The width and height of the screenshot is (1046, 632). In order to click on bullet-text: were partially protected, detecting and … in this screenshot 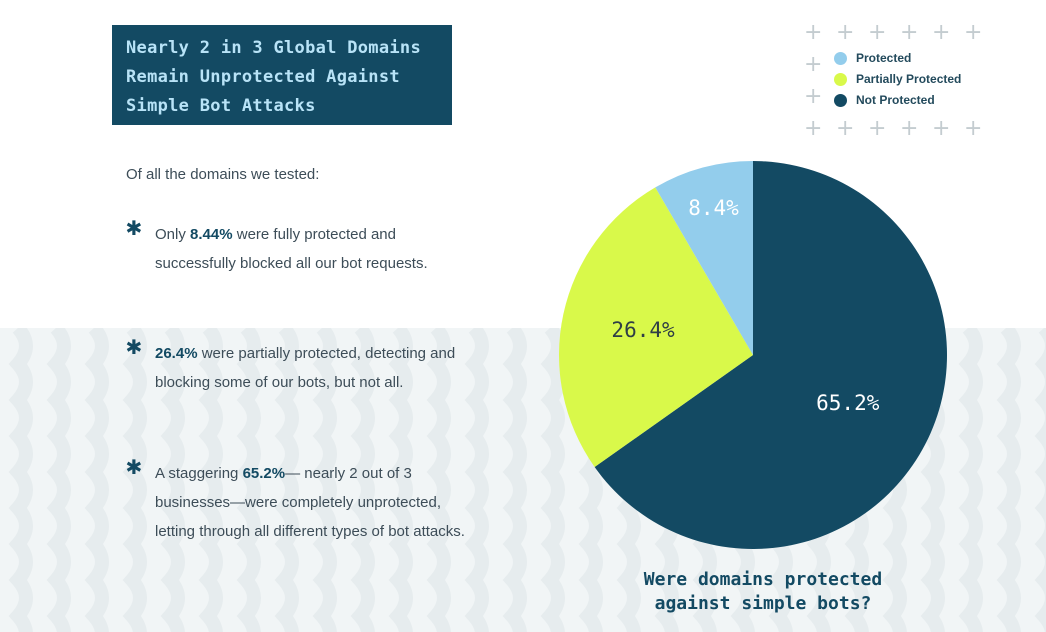, I will do `click(305, 368)`.